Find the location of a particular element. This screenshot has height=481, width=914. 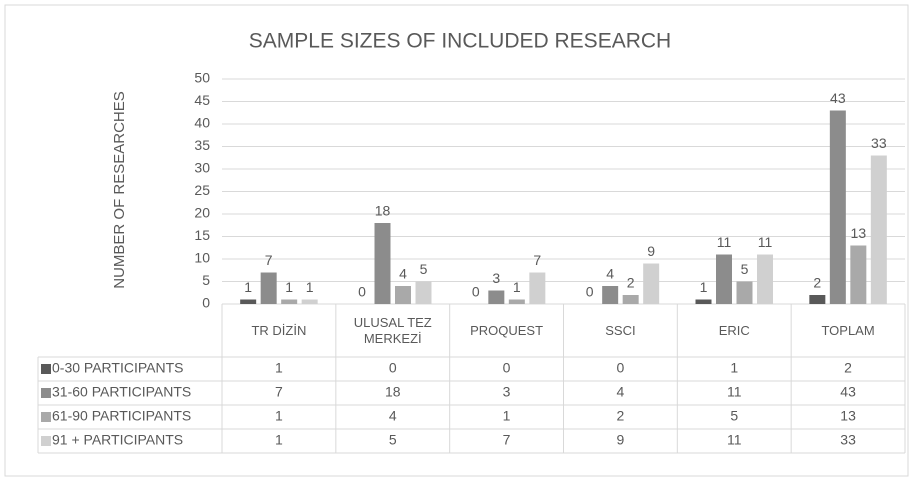

x-tick-label: ERIC is located at coordinates (734, 330).